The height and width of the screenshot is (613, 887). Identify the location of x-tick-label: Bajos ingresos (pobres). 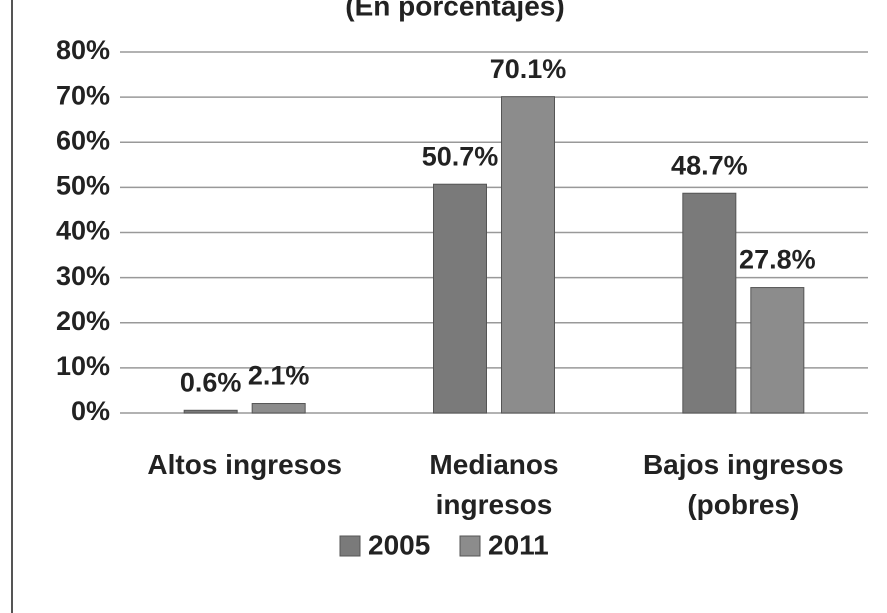
(743, 484).